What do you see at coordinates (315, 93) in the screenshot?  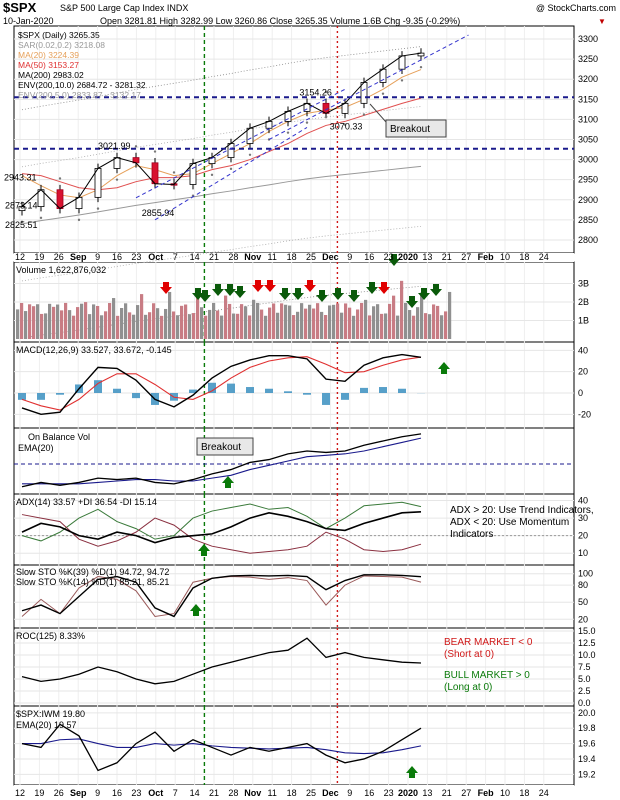 I see `price-annotation: 3154.26` at bounding box center [315, 93].